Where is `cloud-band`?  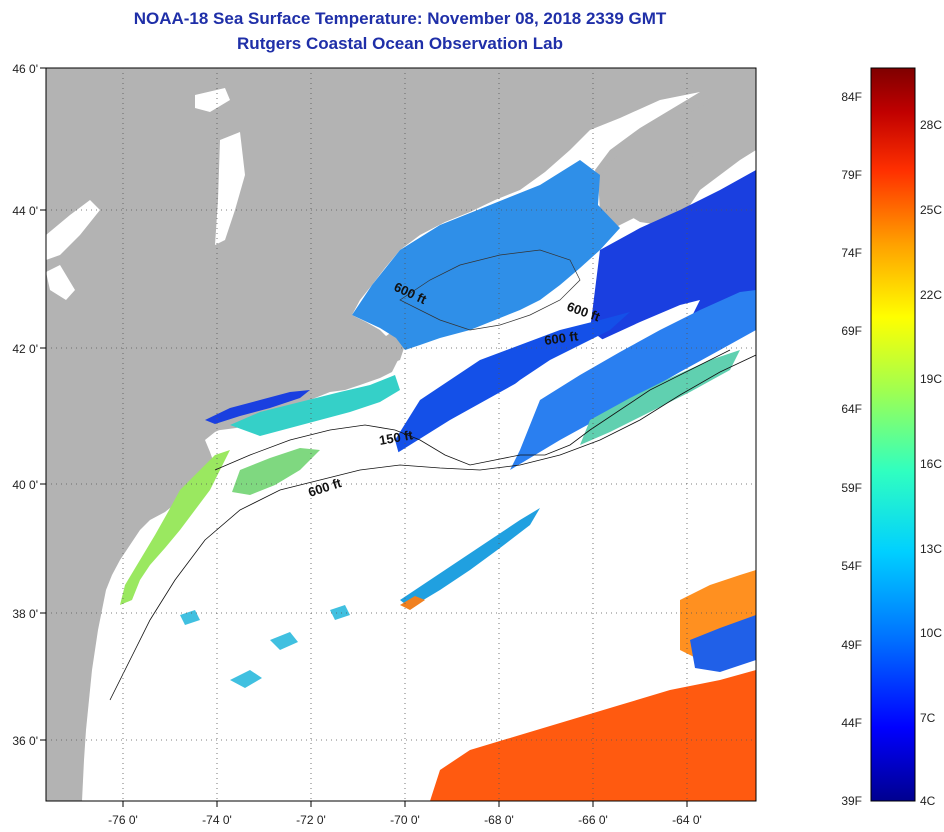
cloud-band is located at coordinates (535, 387).